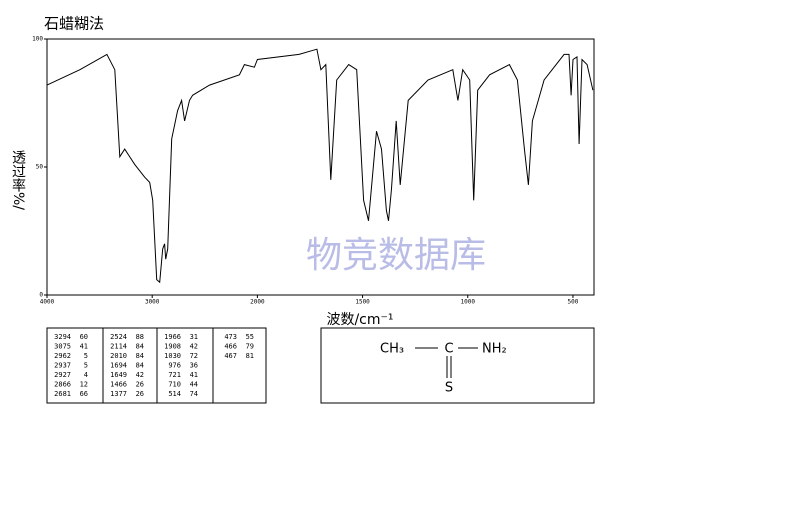 This screenshot has height=510, width=794. I want to click on table-cell: 74, so click(194, 394).